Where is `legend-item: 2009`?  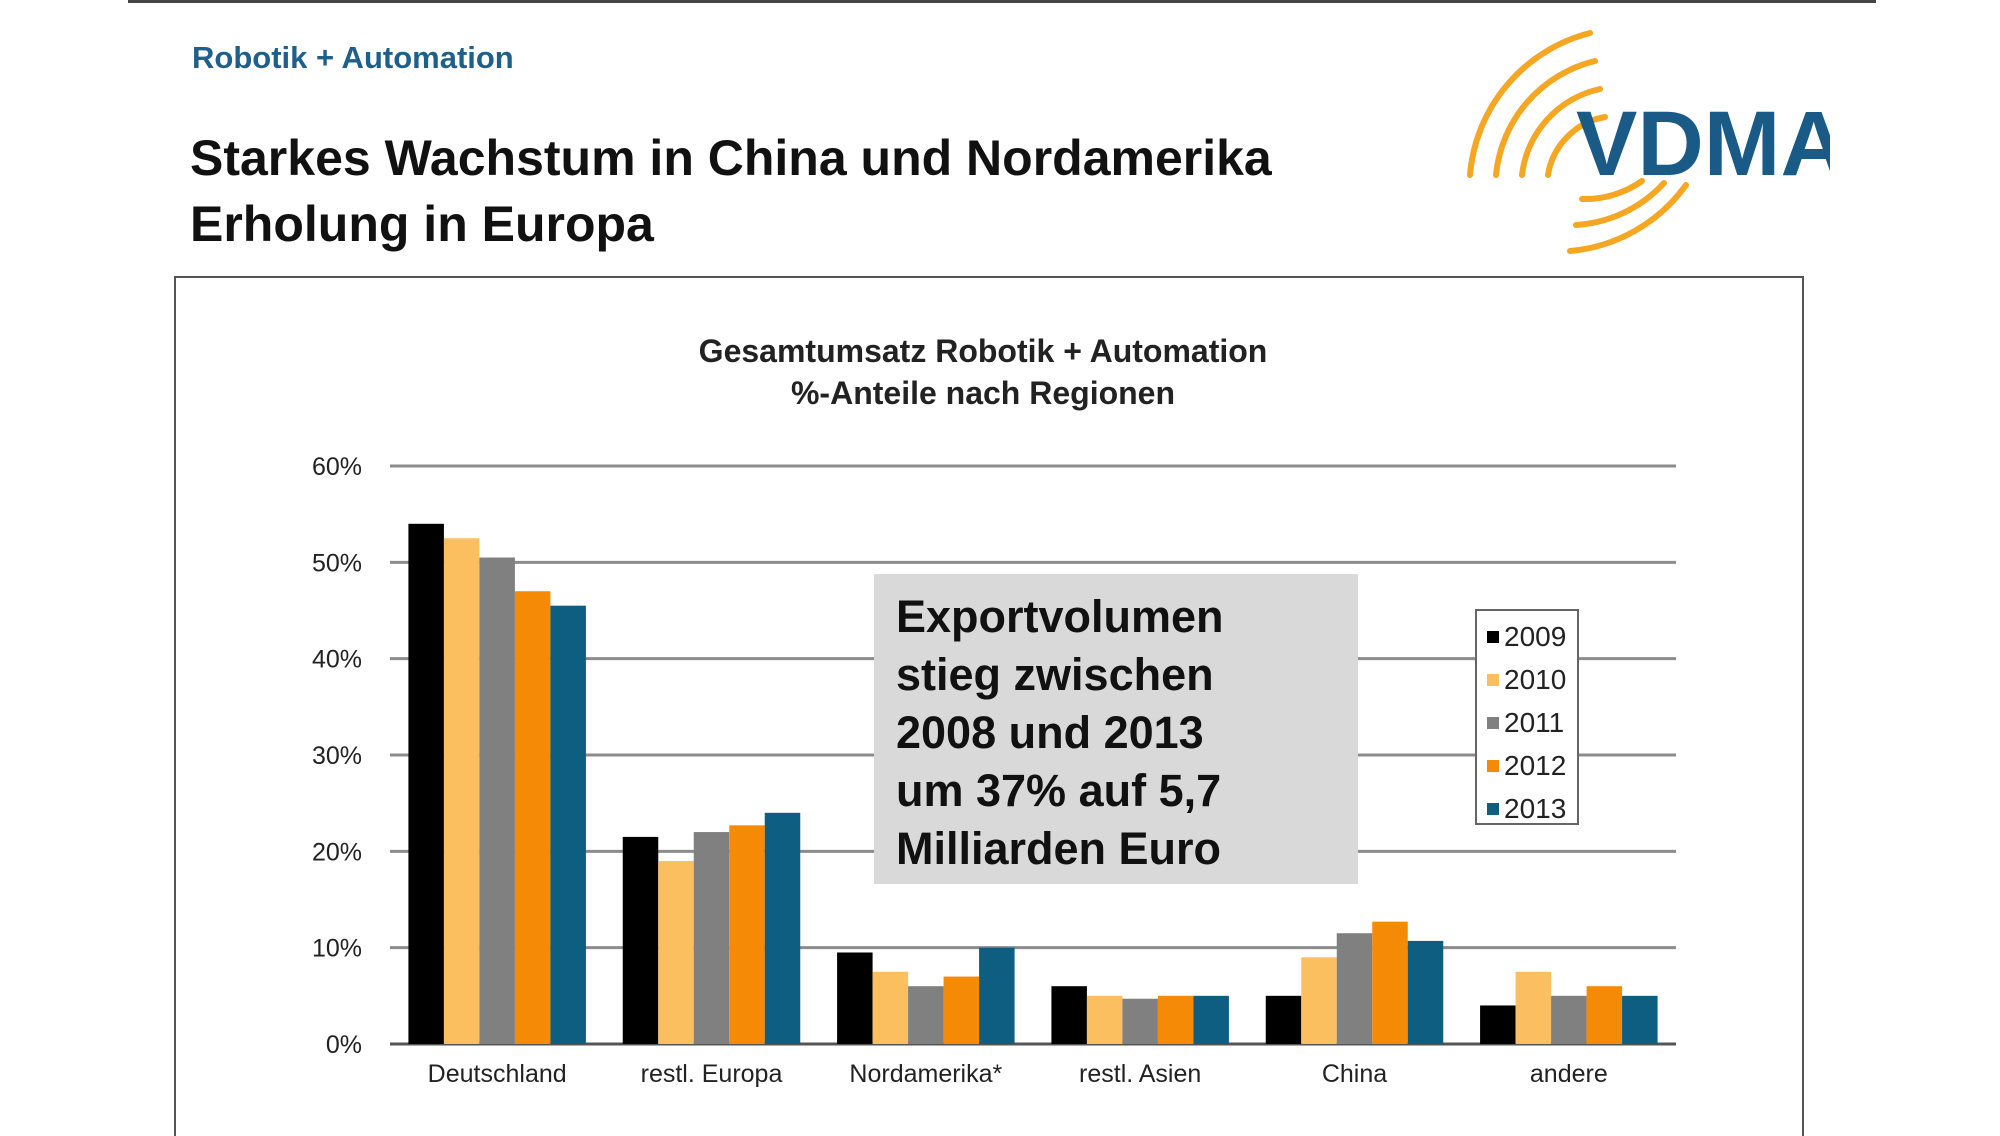 legend-item: 2009 is located at coordinates (1532, 636).